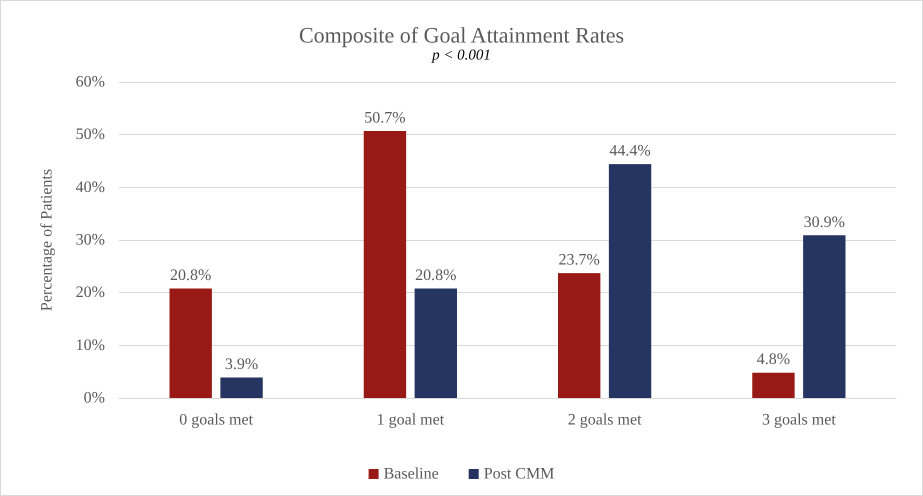 This screenshot has width=923, height=496. Describe the element at coordinates (47, 240) in the screenshot. I see `y-axis-title: Percentage of Patients` at that location.